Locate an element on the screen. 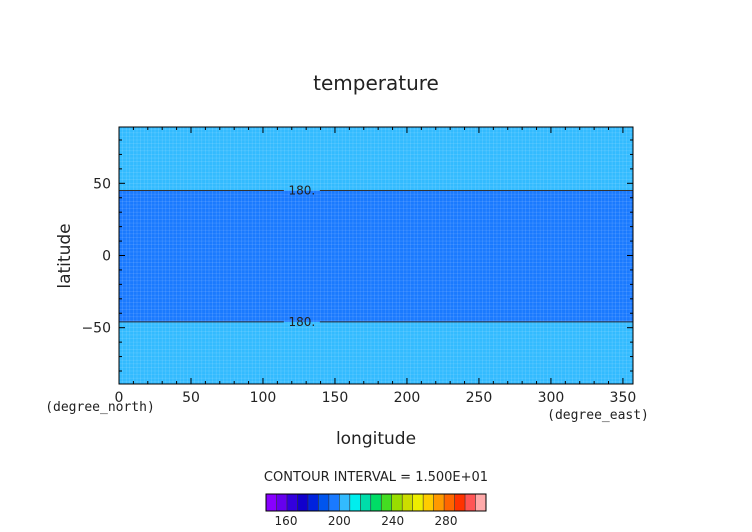  band-south is located at coordinates (376, 352).